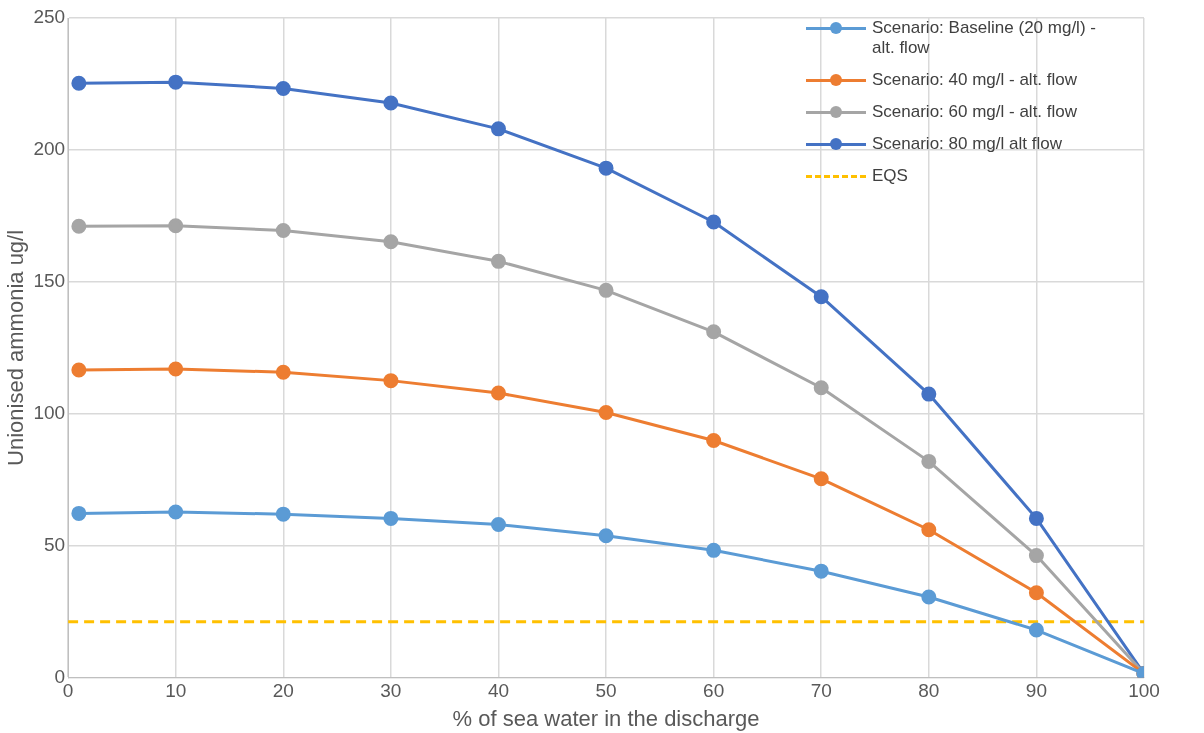 The width and height of the screenshot is (1204, 733). I want to click on x-tick-label: 30, so click(391, 691).